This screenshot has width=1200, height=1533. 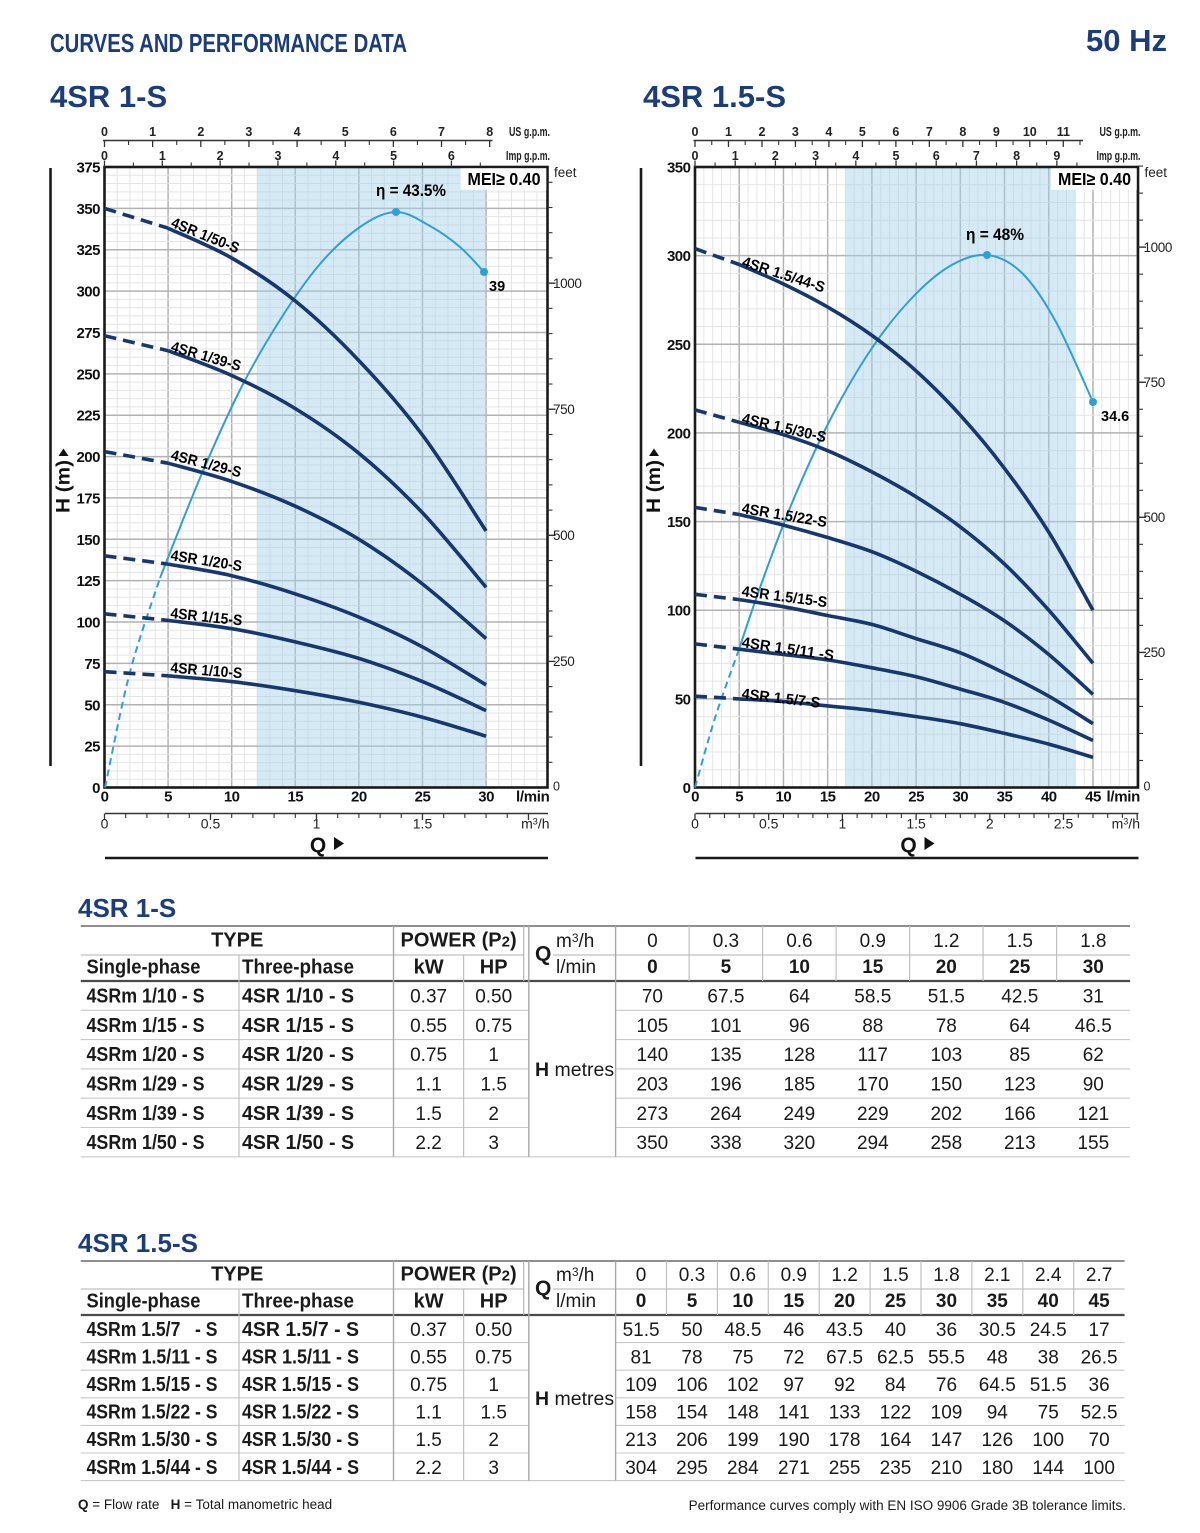 What do you see at coordinates (88, 209) in the screenshot?
I see `svg-text: 350` at bounding box center [88, 209].